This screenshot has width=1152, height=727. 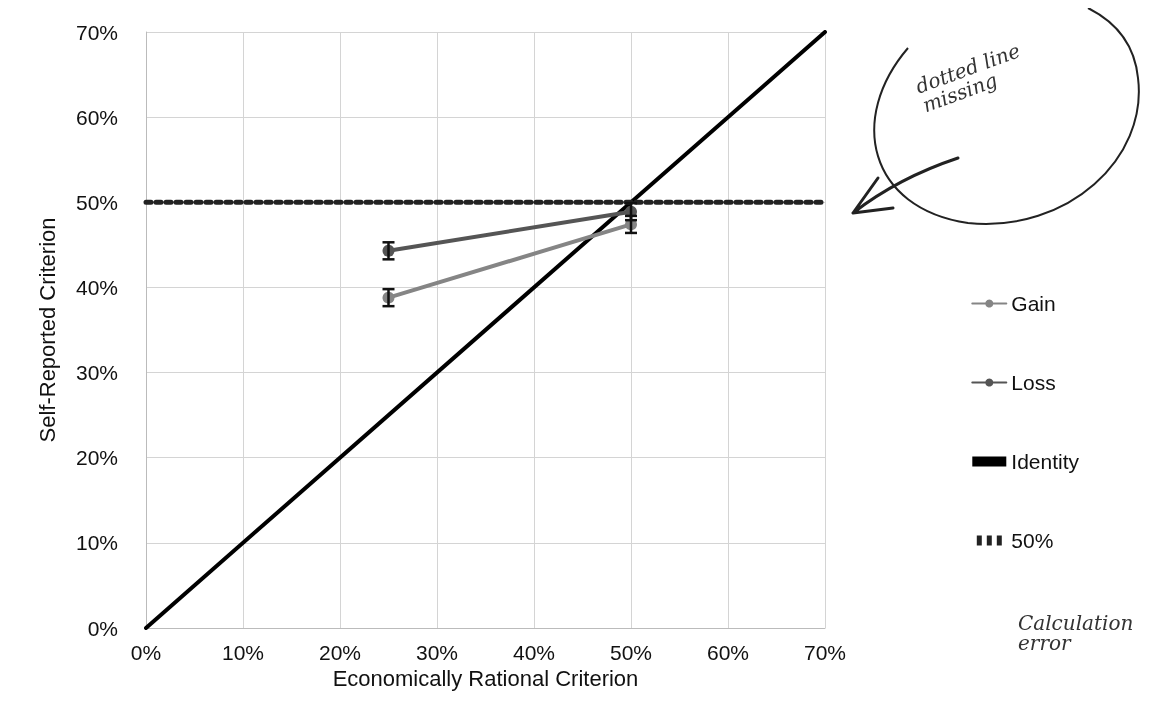 What do you see at coordinates (534, 652) in the screenshot?
I see `x-tick-label: 40%` at bounding box center [534, 652].